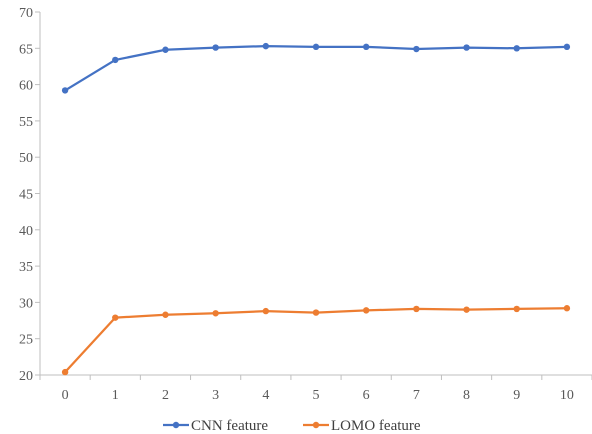  Describe the element at coordinates (292, 426) in the screenshot. I see `legend: CNN feature LOMO feature` at that location.